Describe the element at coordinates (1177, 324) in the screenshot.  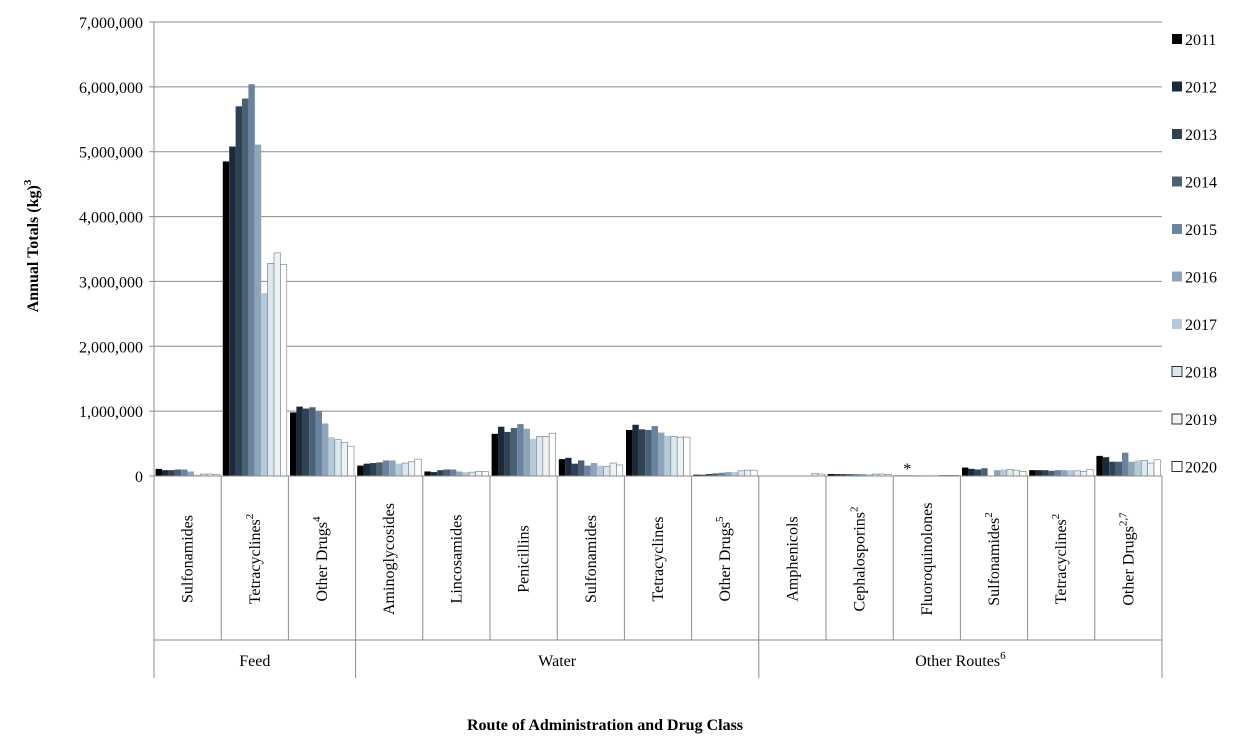
I see `legend-swatch-2017` at that location.